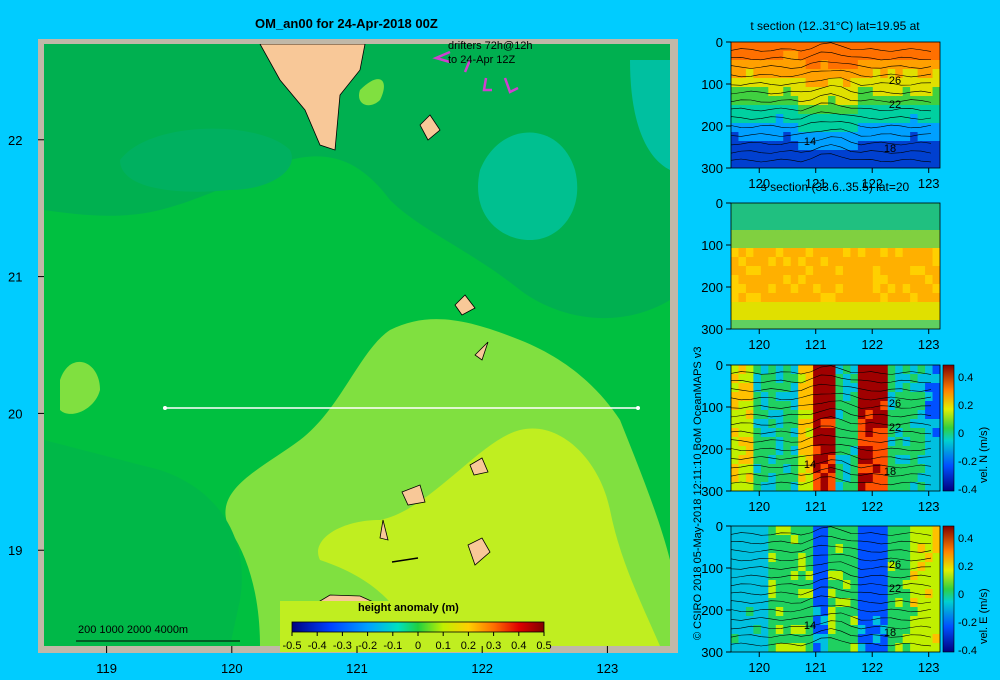 This screenshot has width=1000, height=680. What do you see at coordinates (392, 646) in the screenshot?
I see `colorbar-tick-label: -0.1` at bounding box center [392, 646].